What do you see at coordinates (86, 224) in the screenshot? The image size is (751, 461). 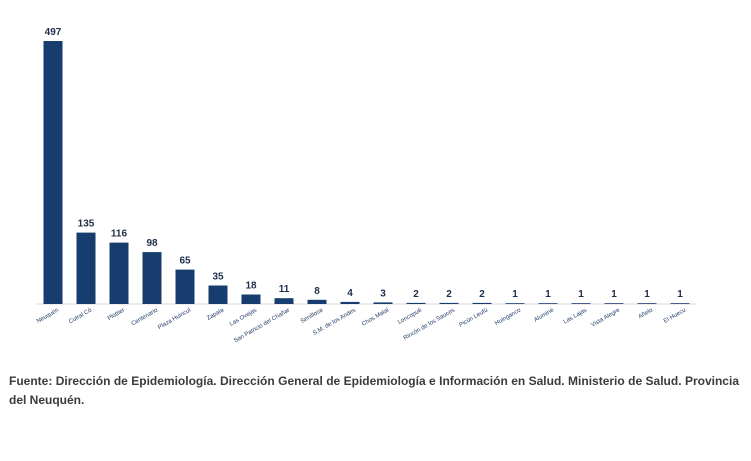 I see `value-label-1: 135` at bounding box center [86, 224].